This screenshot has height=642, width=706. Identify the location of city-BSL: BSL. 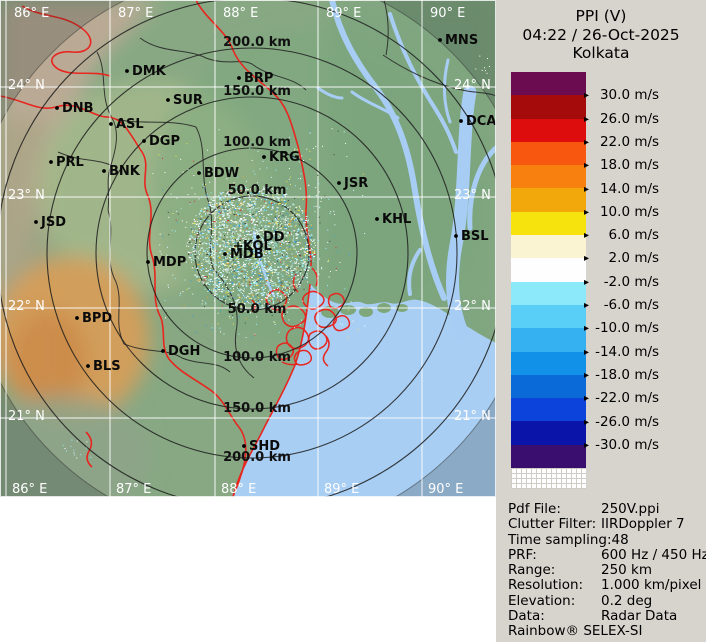
(471, 236).